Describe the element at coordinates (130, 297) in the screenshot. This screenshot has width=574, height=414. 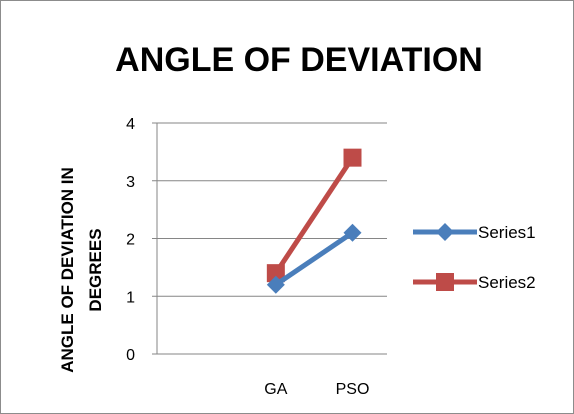
I see `y-tick-label-1: 1` at that location.